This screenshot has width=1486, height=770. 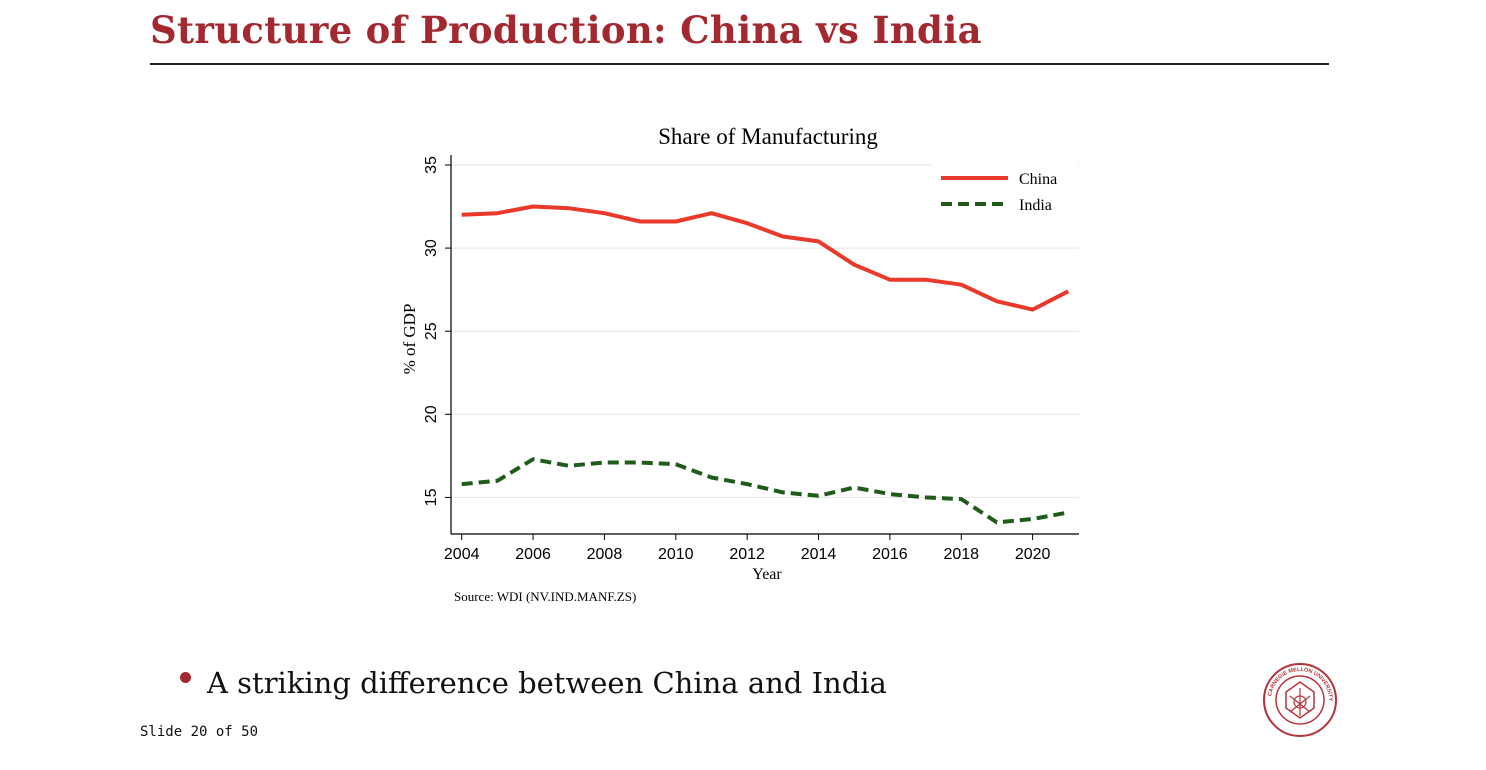 What do you see at coordinates (768, 136) in the screenshot?
I see `chart-title: Share of Manufacturing` at bounding box center [768, 136].